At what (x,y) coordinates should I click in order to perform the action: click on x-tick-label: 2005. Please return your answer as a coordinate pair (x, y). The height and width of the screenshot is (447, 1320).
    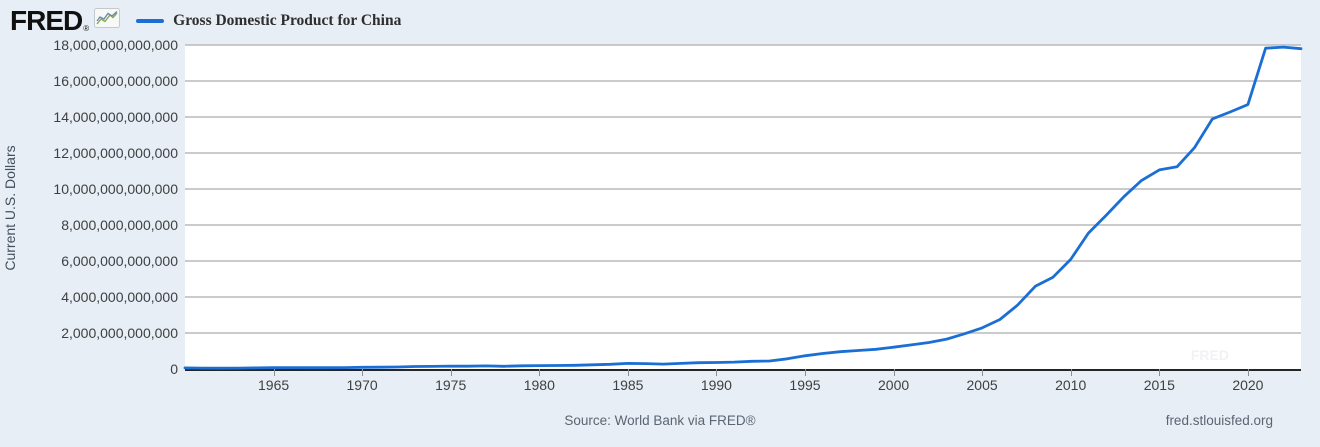
    Looking at the image, I should click on (982, 385).